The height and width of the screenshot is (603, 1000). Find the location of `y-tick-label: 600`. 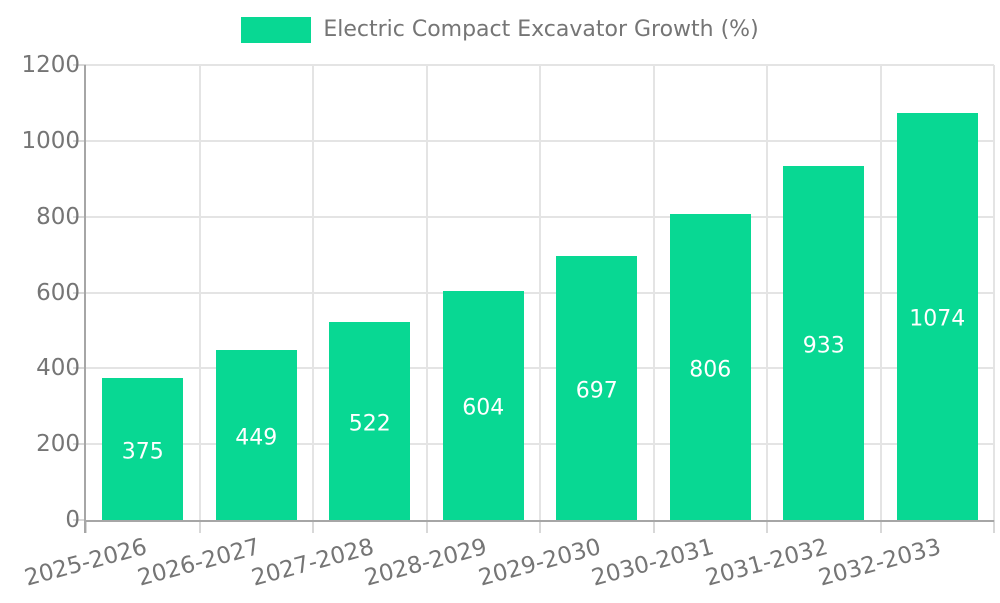

y-tick-label: 600 is located at coordinates (58, 292).